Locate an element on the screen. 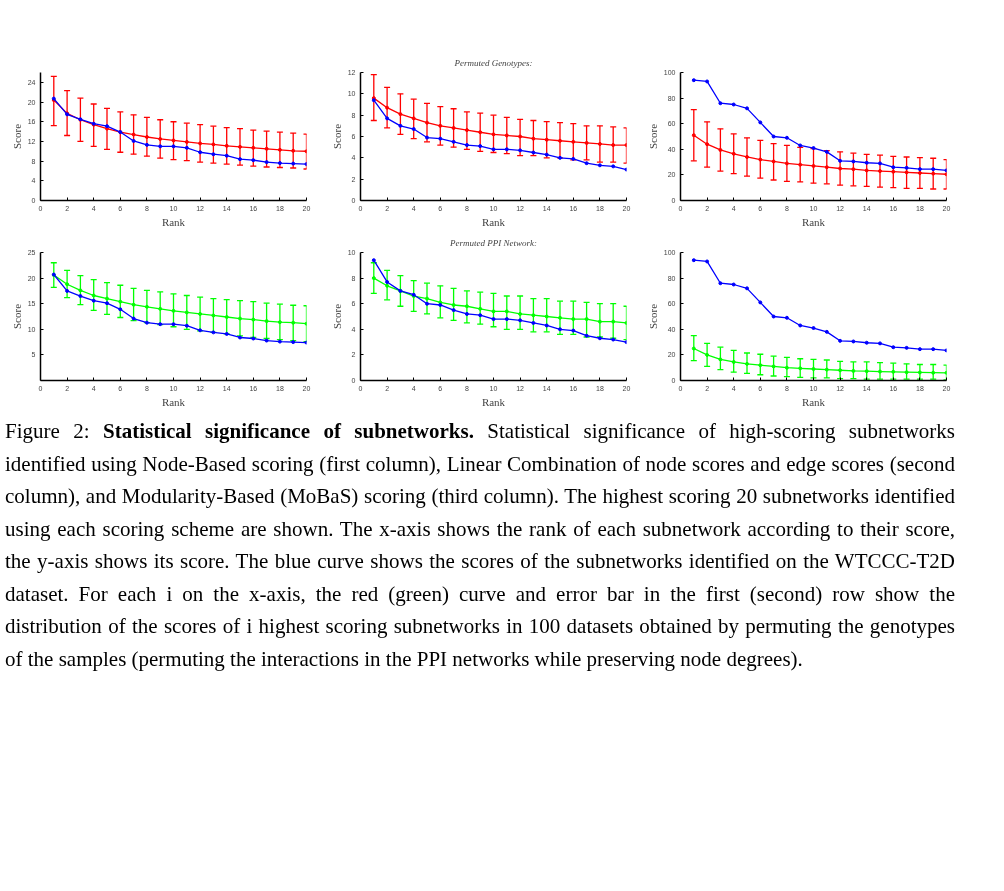 The height and width of the screenshot is (891, 1004). text: Statistical significance of subnetworks. is located at coordinates (288, 431).